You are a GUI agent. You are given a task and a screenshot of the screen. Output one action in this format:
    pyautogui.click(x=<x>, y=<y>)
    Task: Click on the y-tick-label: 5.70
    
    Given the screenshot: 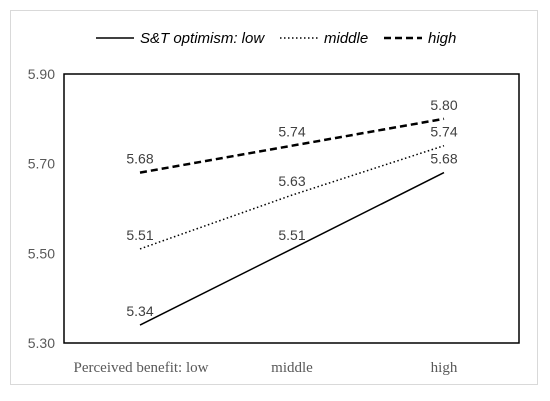 What is the action you would take?
    pyautogui.click(x=41, y=164)
    